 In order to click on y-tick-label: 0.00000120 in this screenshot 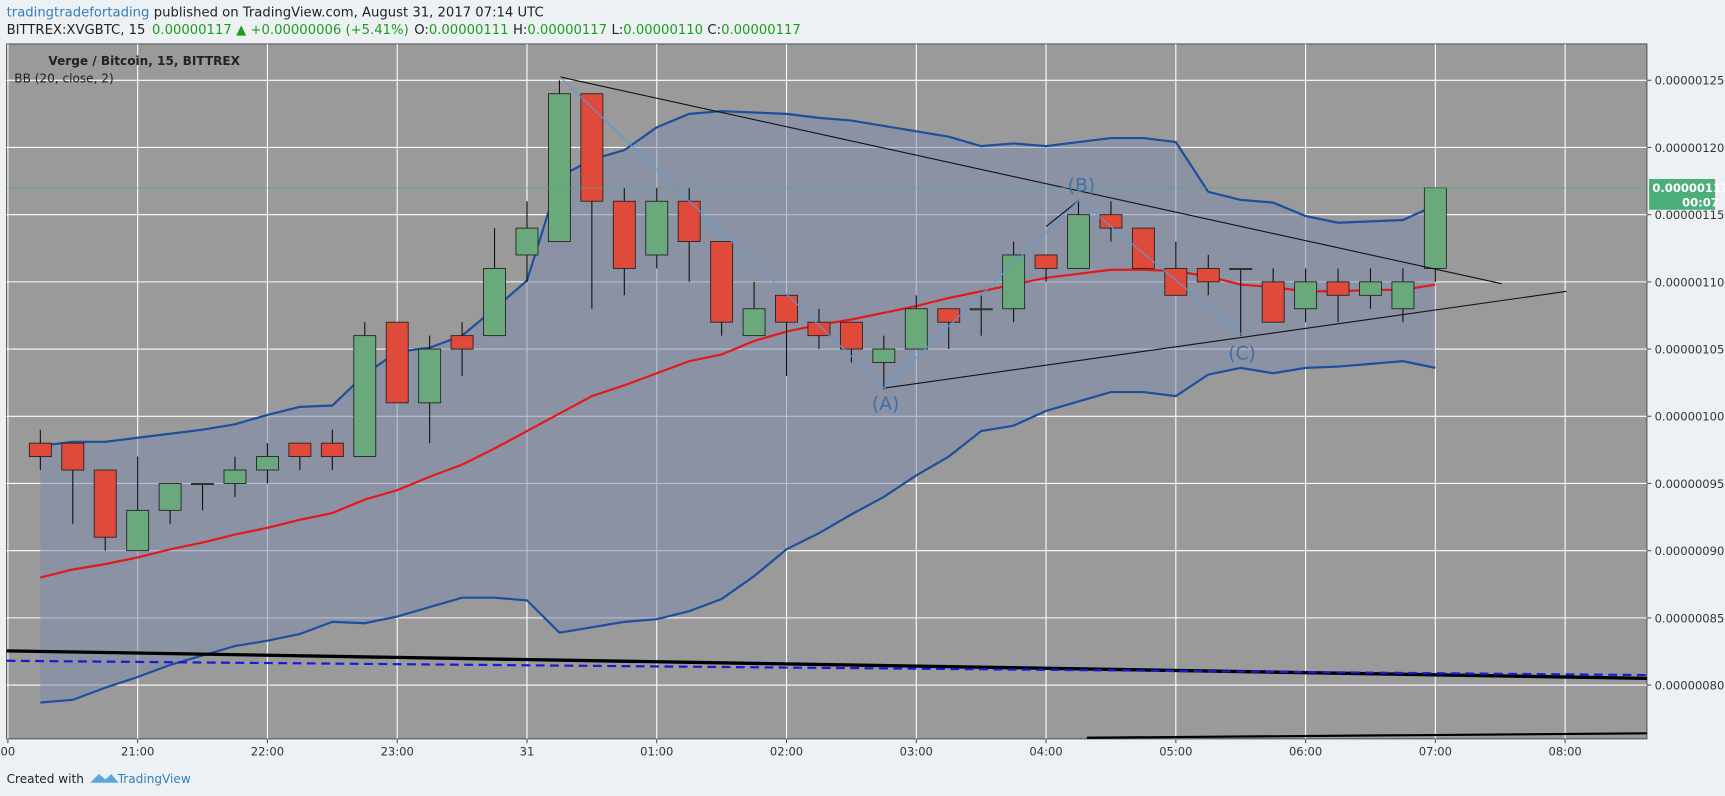, I will do `click(1690, 148)`.